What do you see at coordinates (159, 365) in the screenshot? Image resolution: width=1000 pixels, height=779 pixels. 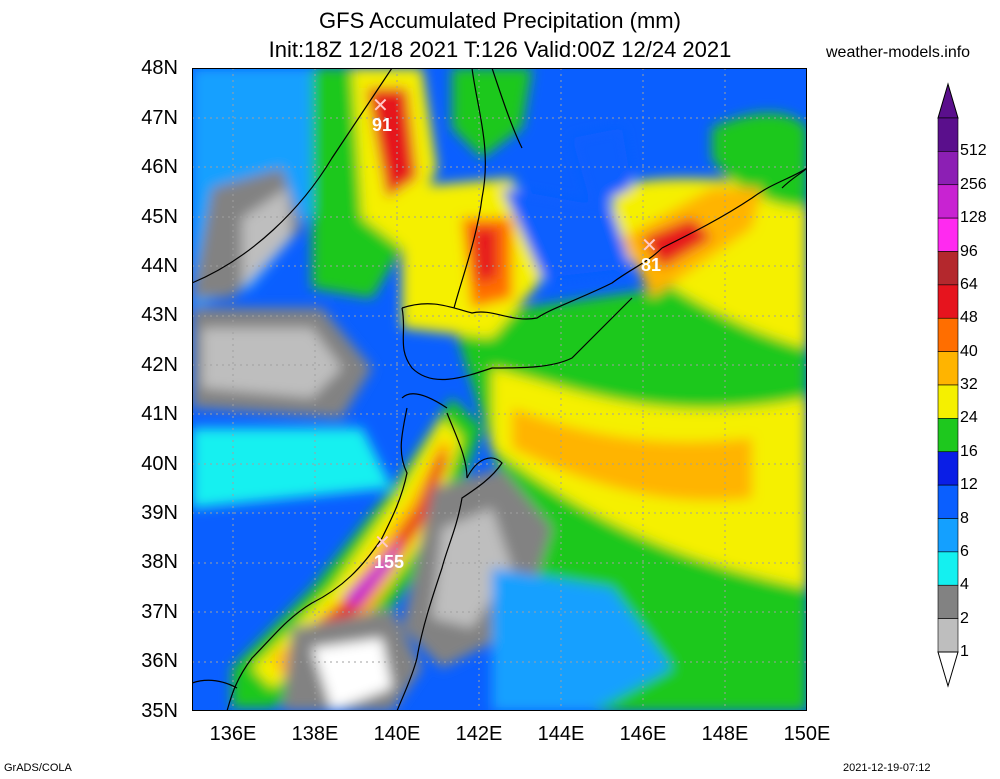 I see `lat-label: 42N` at bounding box center [159, 365].